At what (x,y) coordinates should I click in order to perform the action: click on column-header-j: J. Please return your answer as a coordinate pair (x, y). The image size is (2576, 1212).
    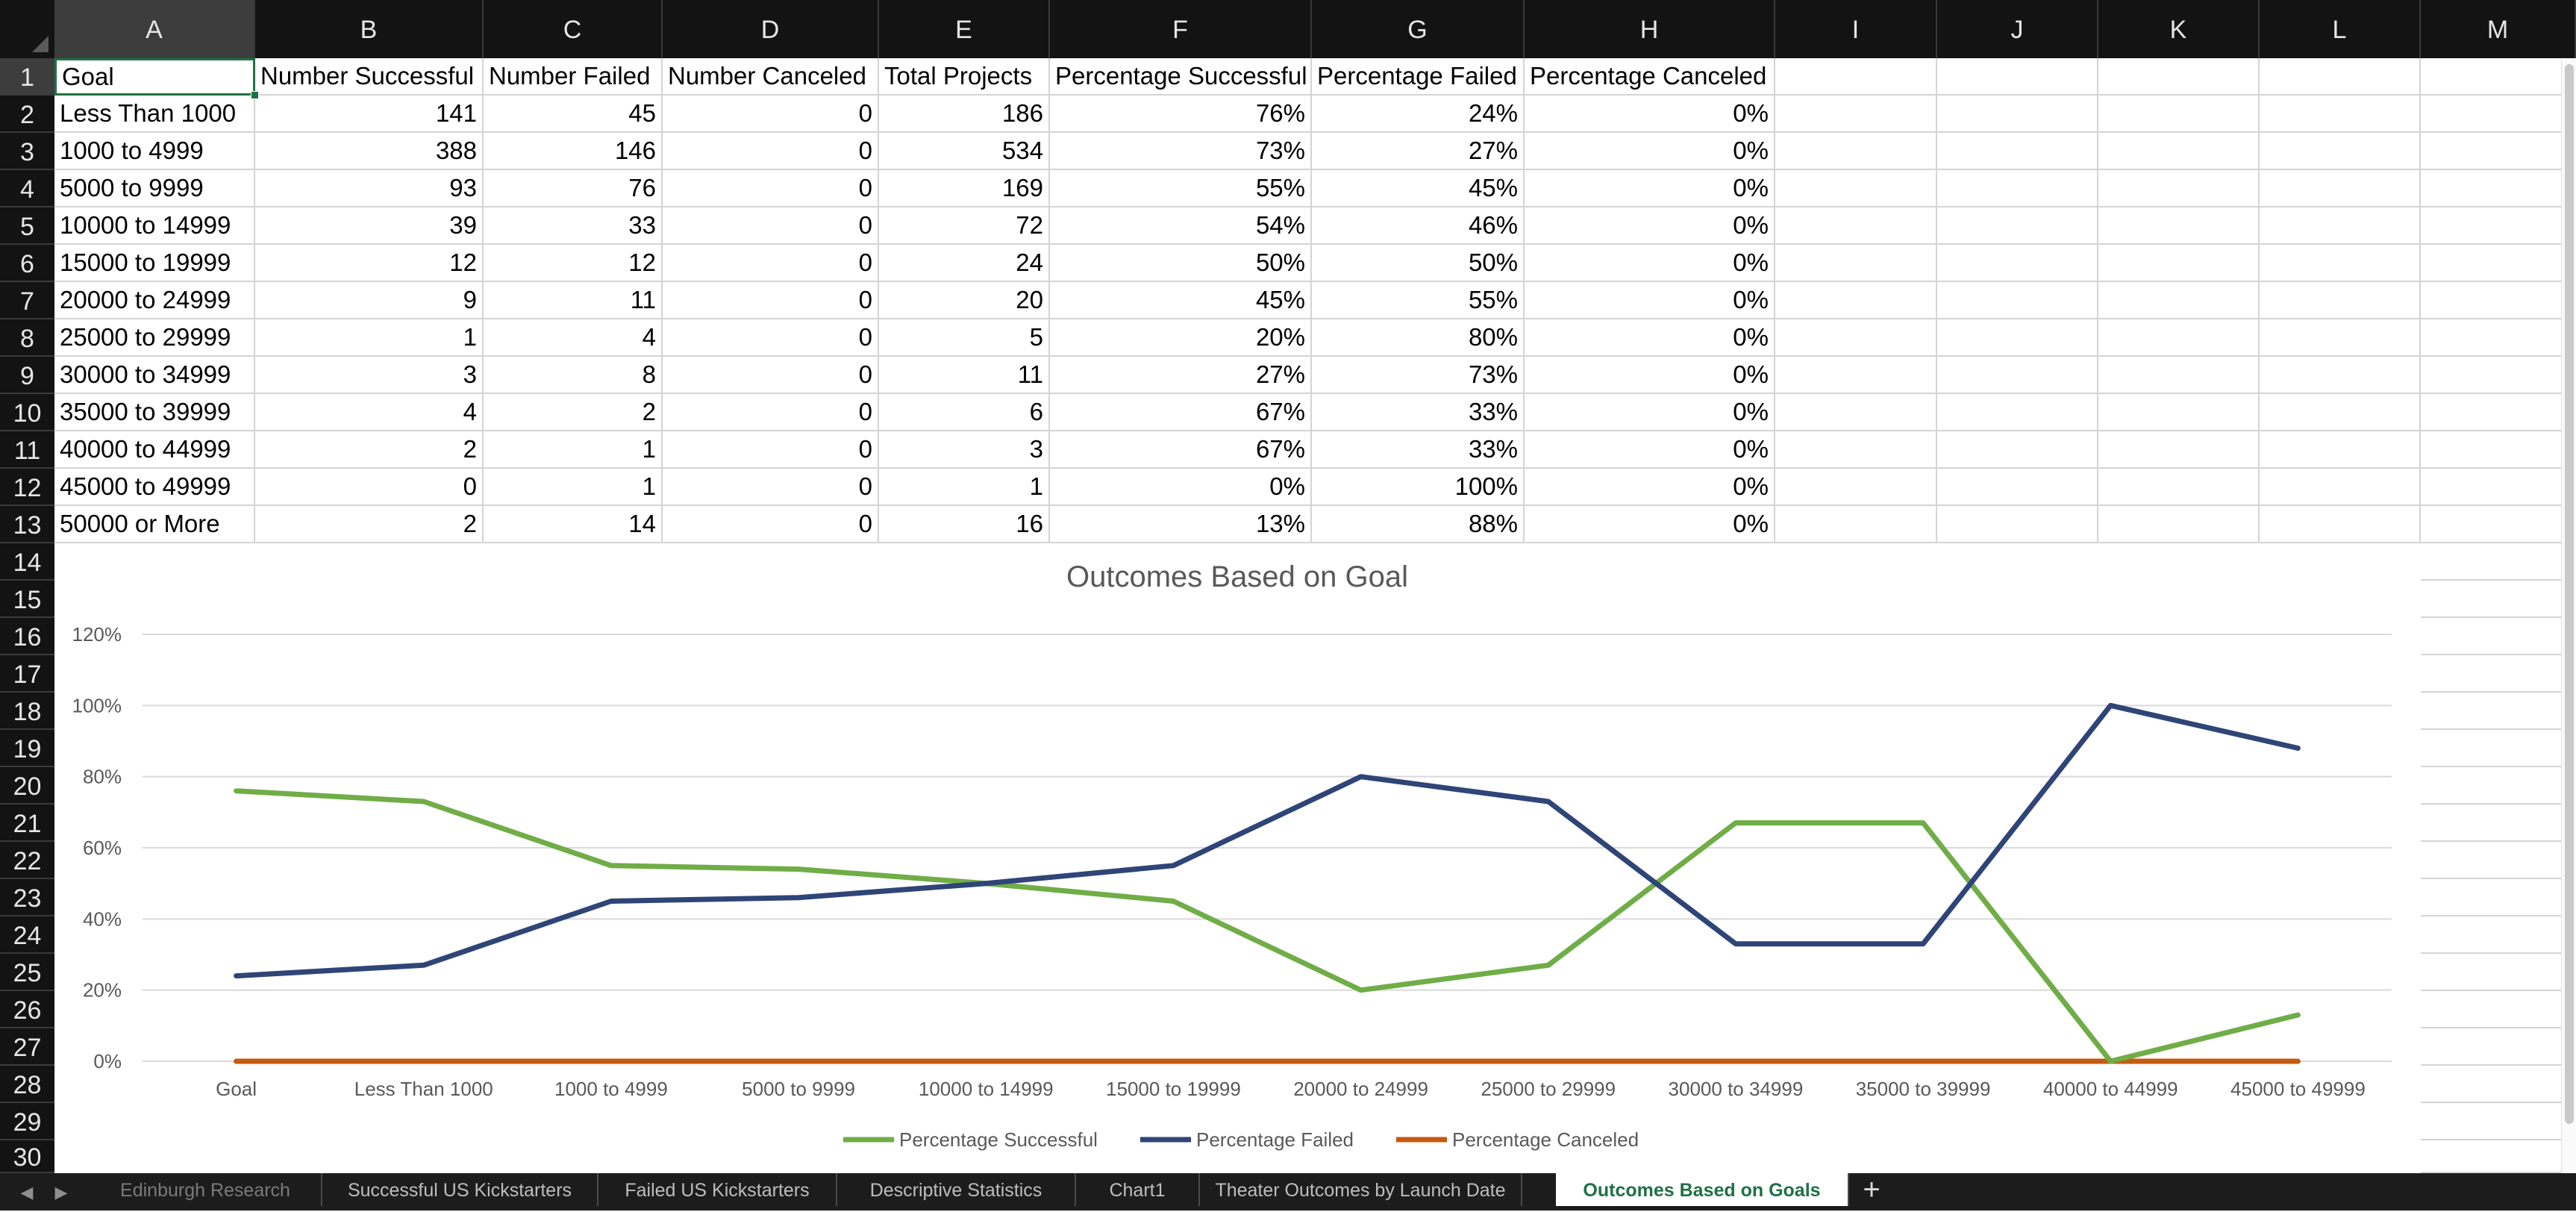
    Looking at the image, I should click on (2017, 29).